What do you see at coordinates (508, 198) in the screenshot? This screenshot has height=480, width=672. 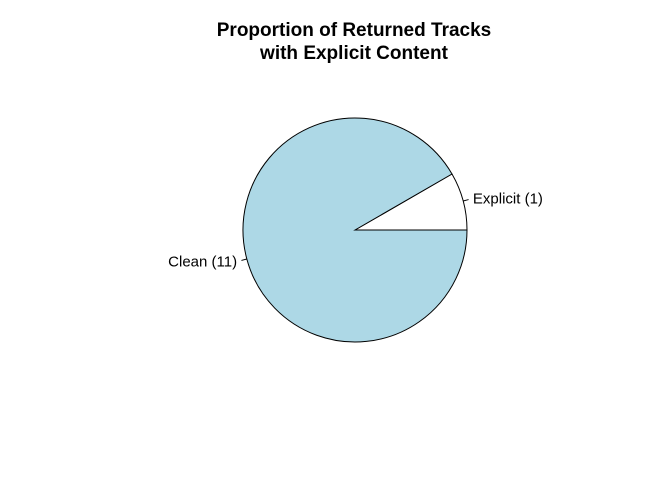 I see `pie-label-0: Explicit (1)` at bounding box center [508, 198].